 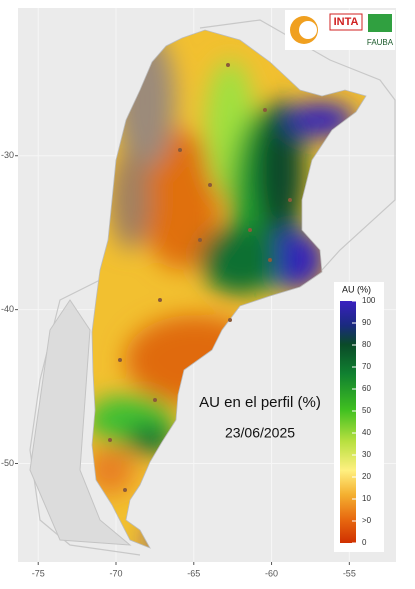 What do you see at coordinates (80, 422) in the screenshot?
I see `chile-coast` at bounding box center [80, 422].